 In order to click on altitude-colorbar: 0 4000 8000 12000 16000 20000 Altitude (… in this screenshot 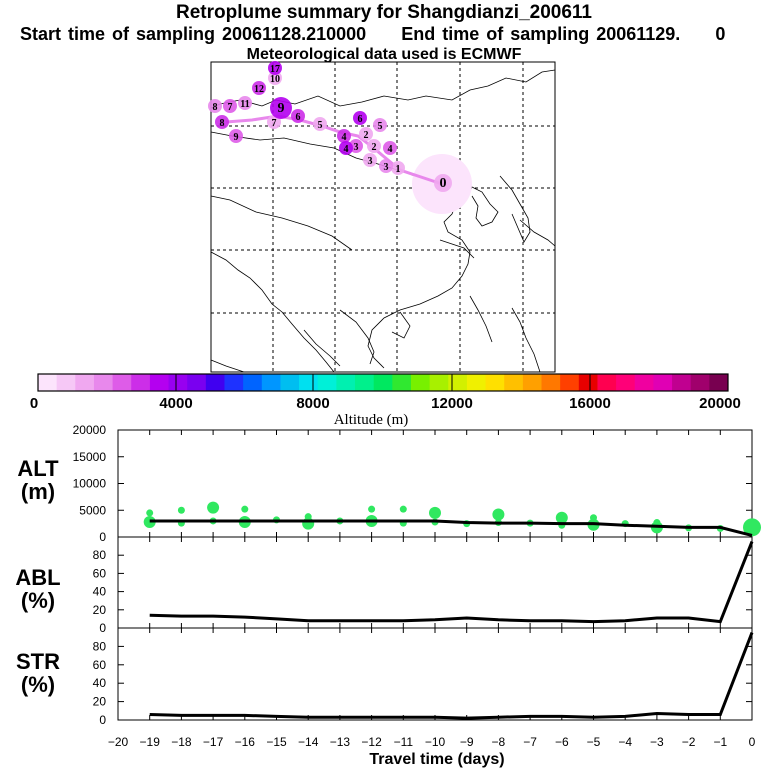, I will do `click(385, 400)`.